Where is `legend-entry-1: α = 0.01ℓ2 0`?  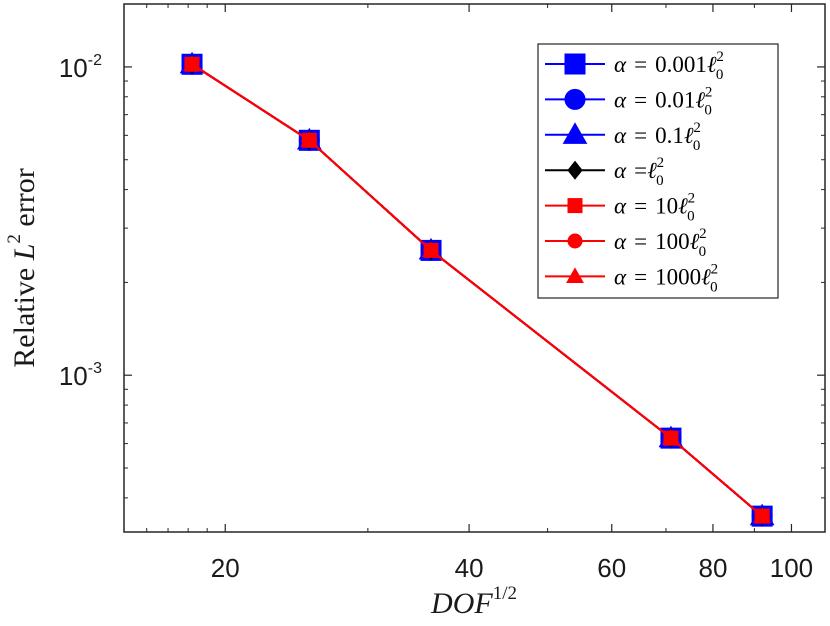 legend-entry-1: α = 0.01ℓ2 0 is located at coordinates (628, 101).